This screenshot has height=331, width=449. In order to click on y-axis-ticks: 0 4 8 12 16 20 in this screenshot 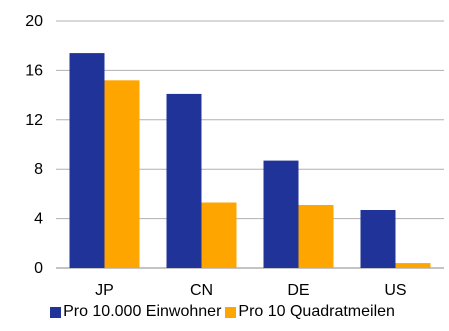, I will do `click(34, 145)`.